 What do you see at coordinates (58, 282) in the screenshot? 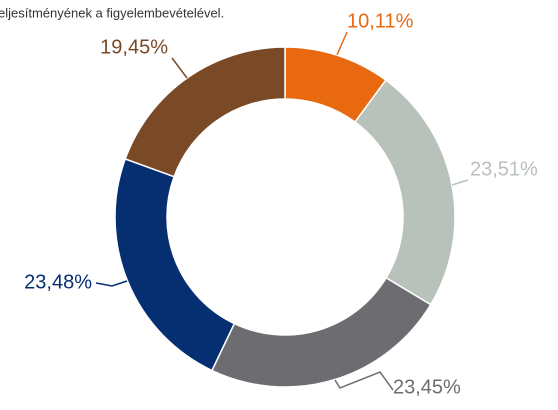
I see `data-label: 23,48%` at bounding box center [58, 282].